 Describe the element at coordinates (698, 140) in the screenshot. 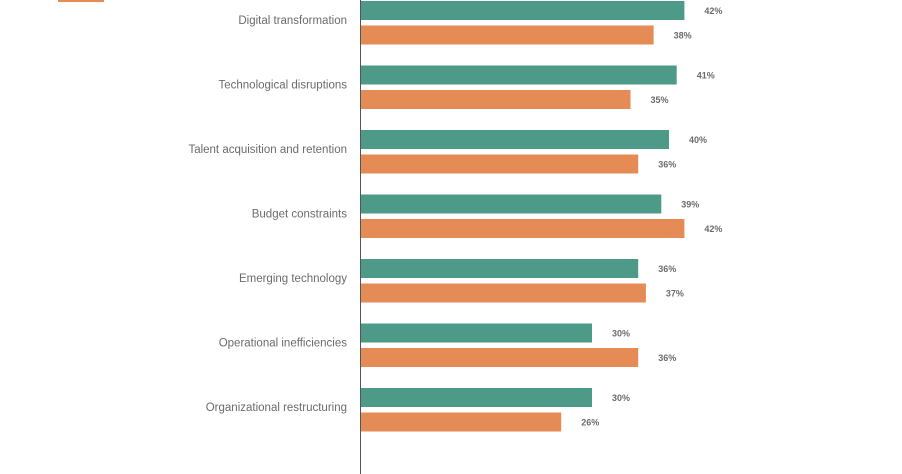

I see `value-label: 40%` at that location.